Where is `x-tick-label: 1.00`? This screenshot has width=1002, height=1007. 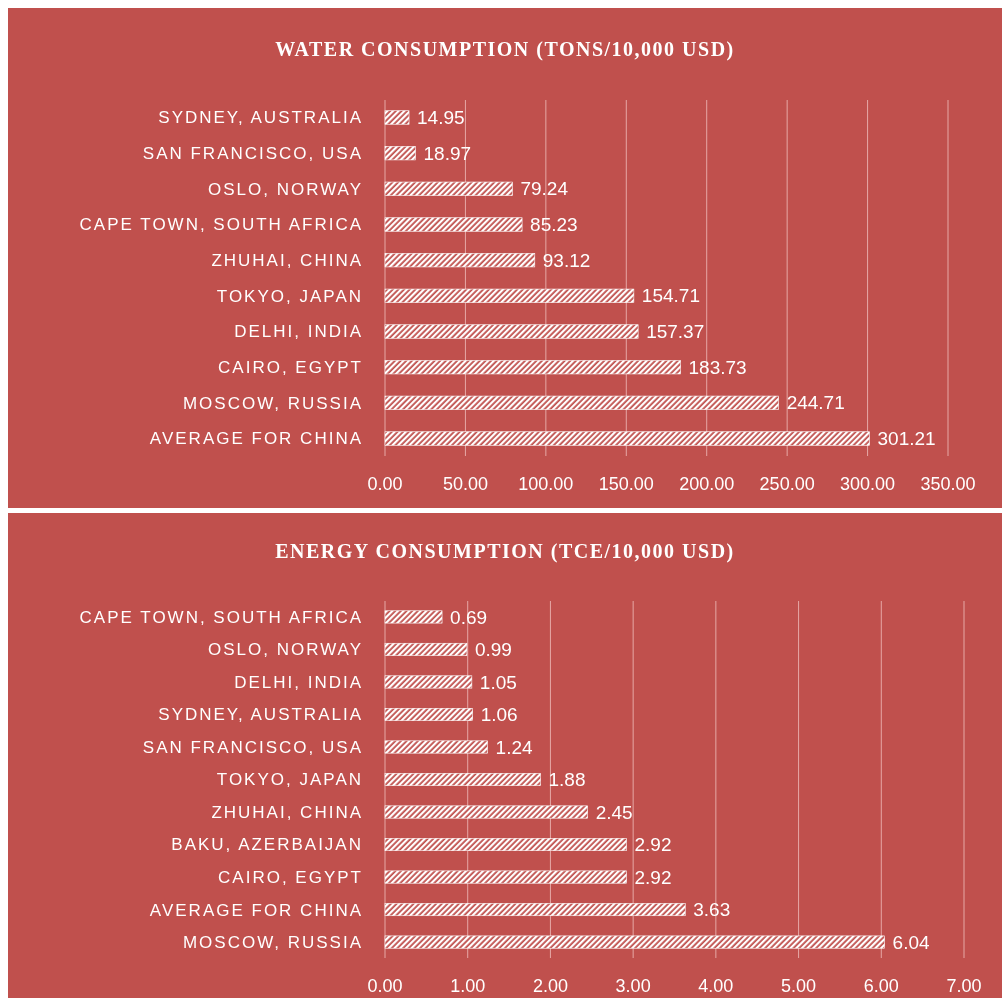
x-tick-label: 1.00 is located at coordinates (468, 986).